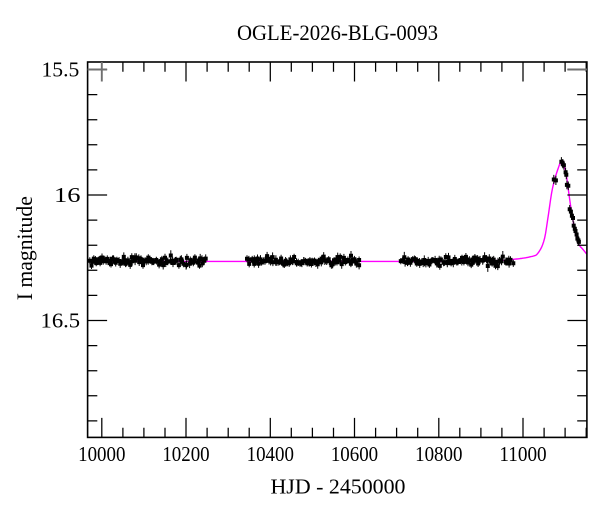 This screenshot has height=512, width=600. What do you see at coordinates (67, 195) in the screenshot?
I see `svg-text: 16` at bounding box center [67, 195].